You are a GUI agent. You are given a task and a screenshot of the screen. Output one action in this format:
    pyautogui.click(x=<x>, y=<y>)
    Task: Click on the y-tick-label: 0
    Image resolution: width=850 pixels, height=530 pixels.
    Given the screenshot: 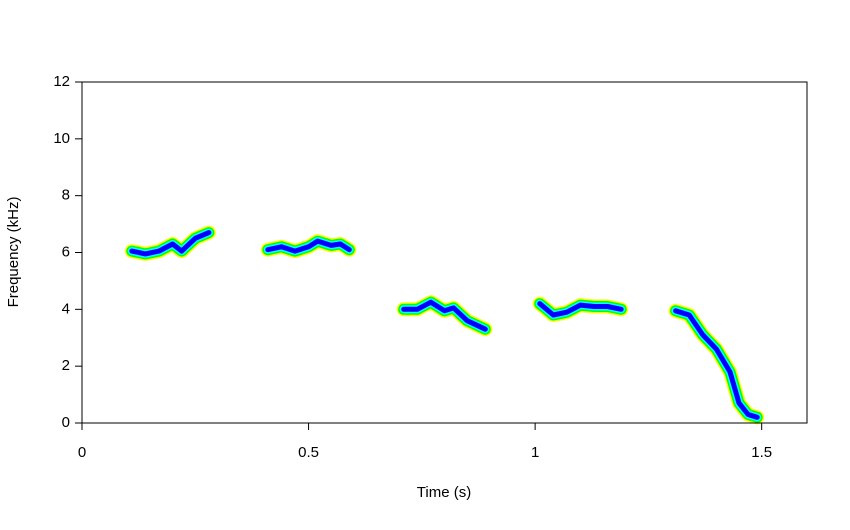 What is the action you would take?
    pyautogui.click(x=66, y=422)
    